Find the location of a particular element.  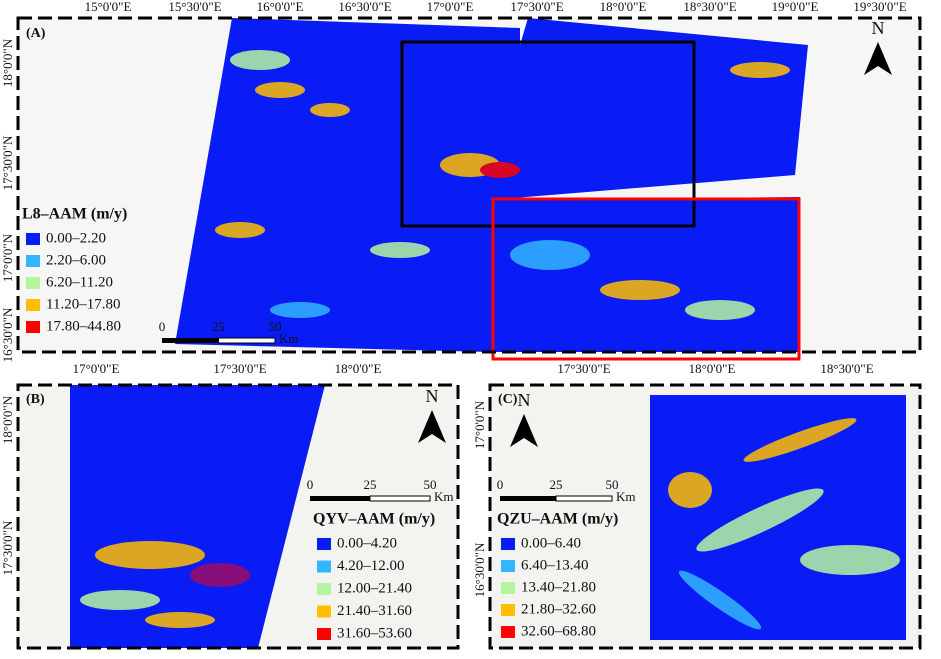

longitude-label: 15°0'0"E is located at coordinates (108, 7).